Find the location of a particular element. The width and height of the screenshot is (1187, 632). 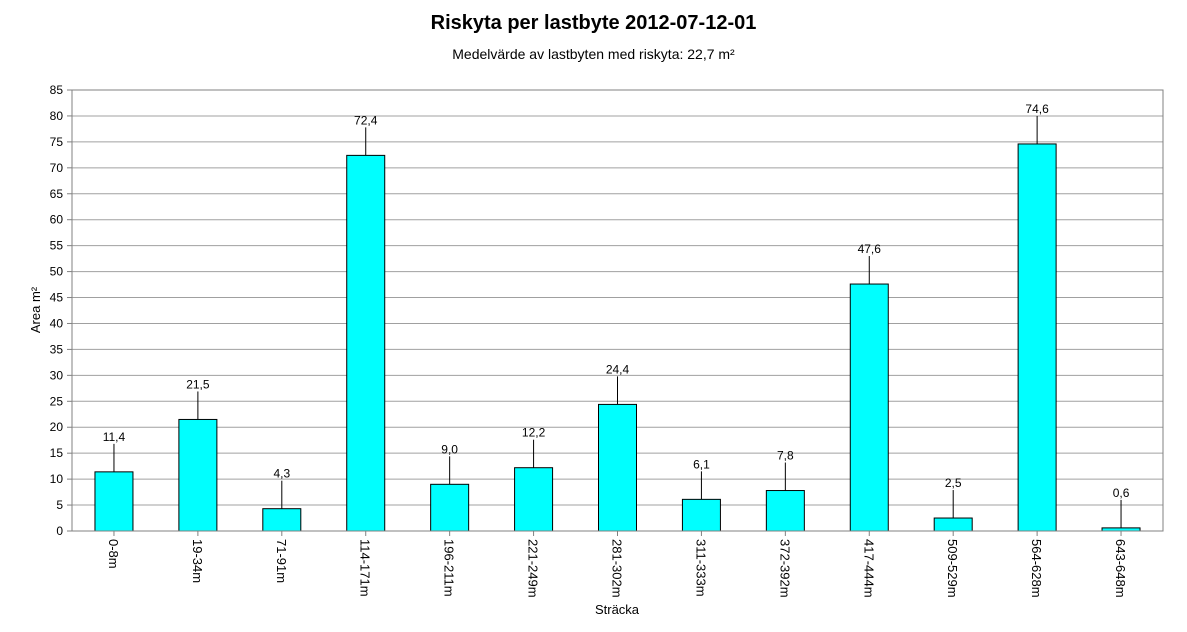

y-tick-label: 55 is located at coordinates (57, 246).